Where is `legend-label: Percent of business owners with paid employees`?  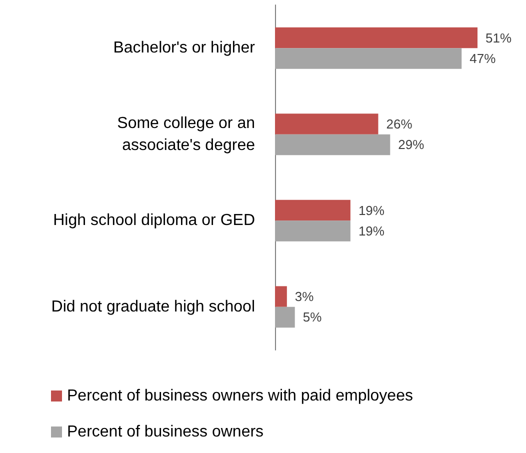
legend-label: Percent of business owners with paid employees is located at coordinates (240, 396).